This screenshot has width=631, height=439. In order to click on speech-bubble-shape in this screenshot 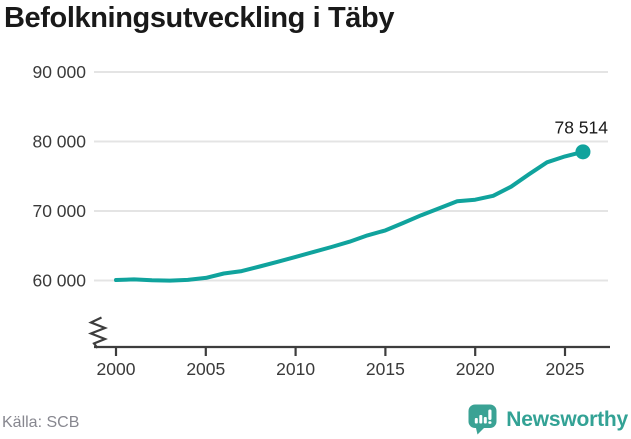, I will do `click(482, 416)`.